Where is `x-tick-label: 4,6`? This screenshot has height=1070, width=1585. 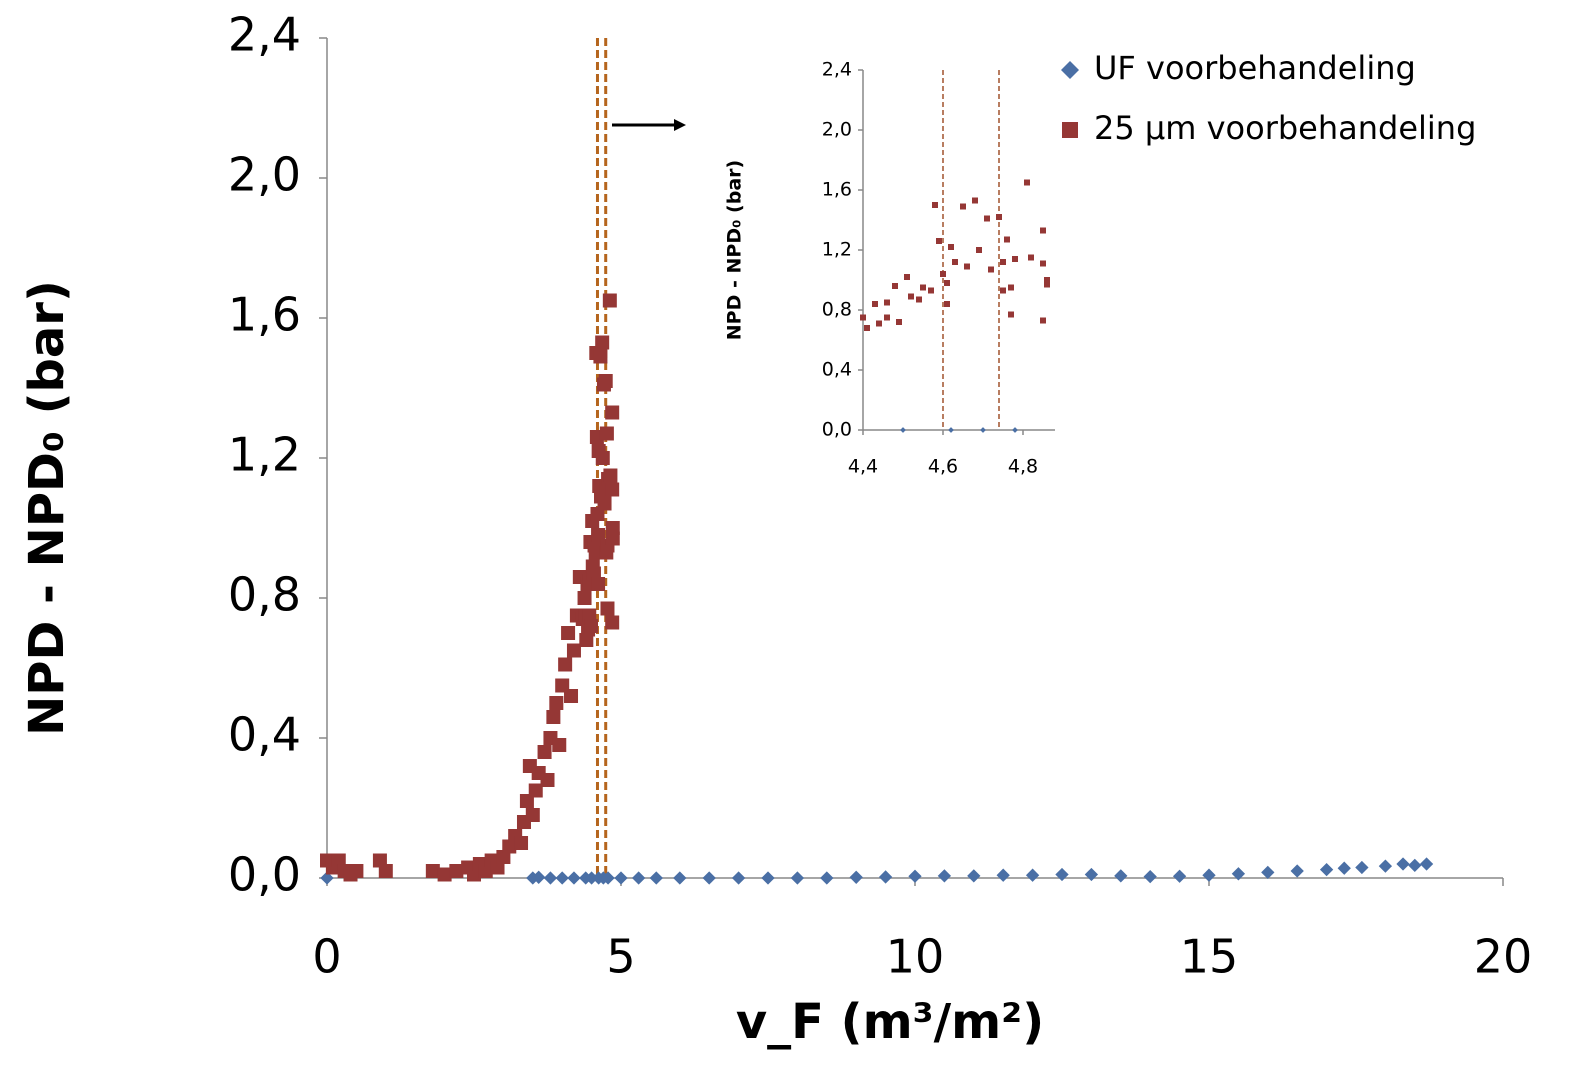 x-tick-label: 4,6 is located at coordinates (943, 467).